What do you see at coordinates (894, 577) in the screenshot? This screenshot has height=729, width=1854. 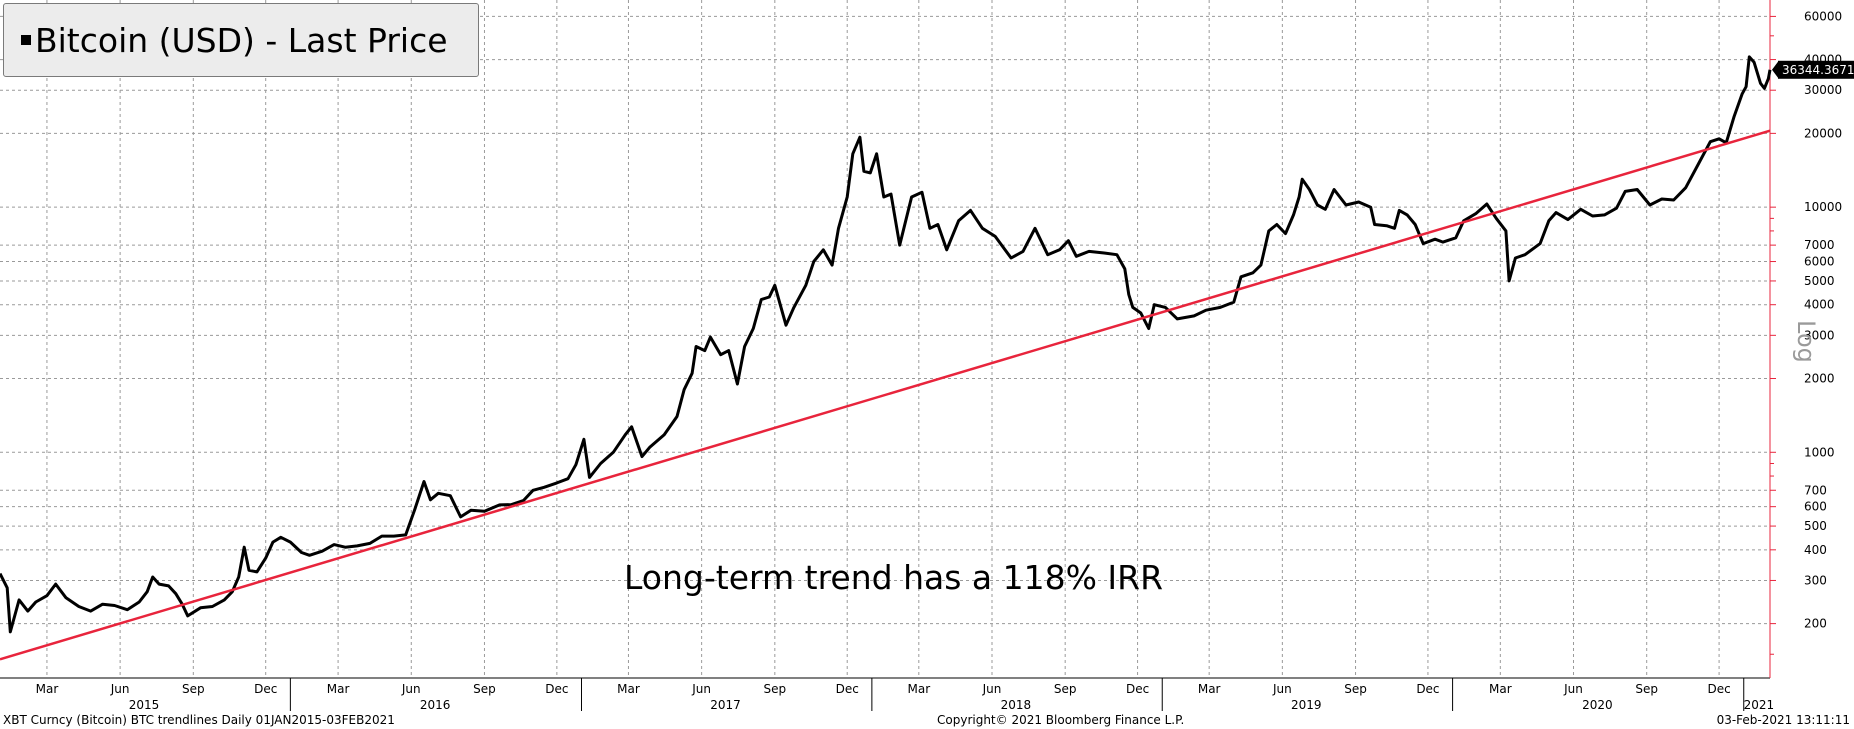 I see `trend-annotation: Long-term trend has a 118% IRR` at bounding box center [894, 577].